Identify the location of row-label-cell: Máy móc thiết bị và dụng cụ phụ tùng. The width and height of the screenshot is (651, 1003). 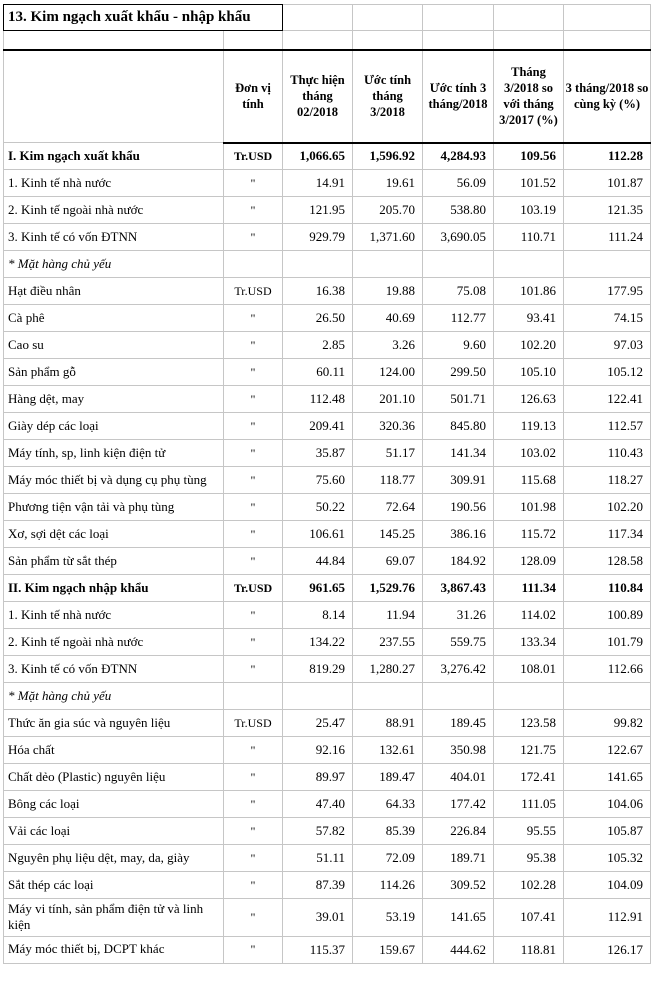
(113, 480).